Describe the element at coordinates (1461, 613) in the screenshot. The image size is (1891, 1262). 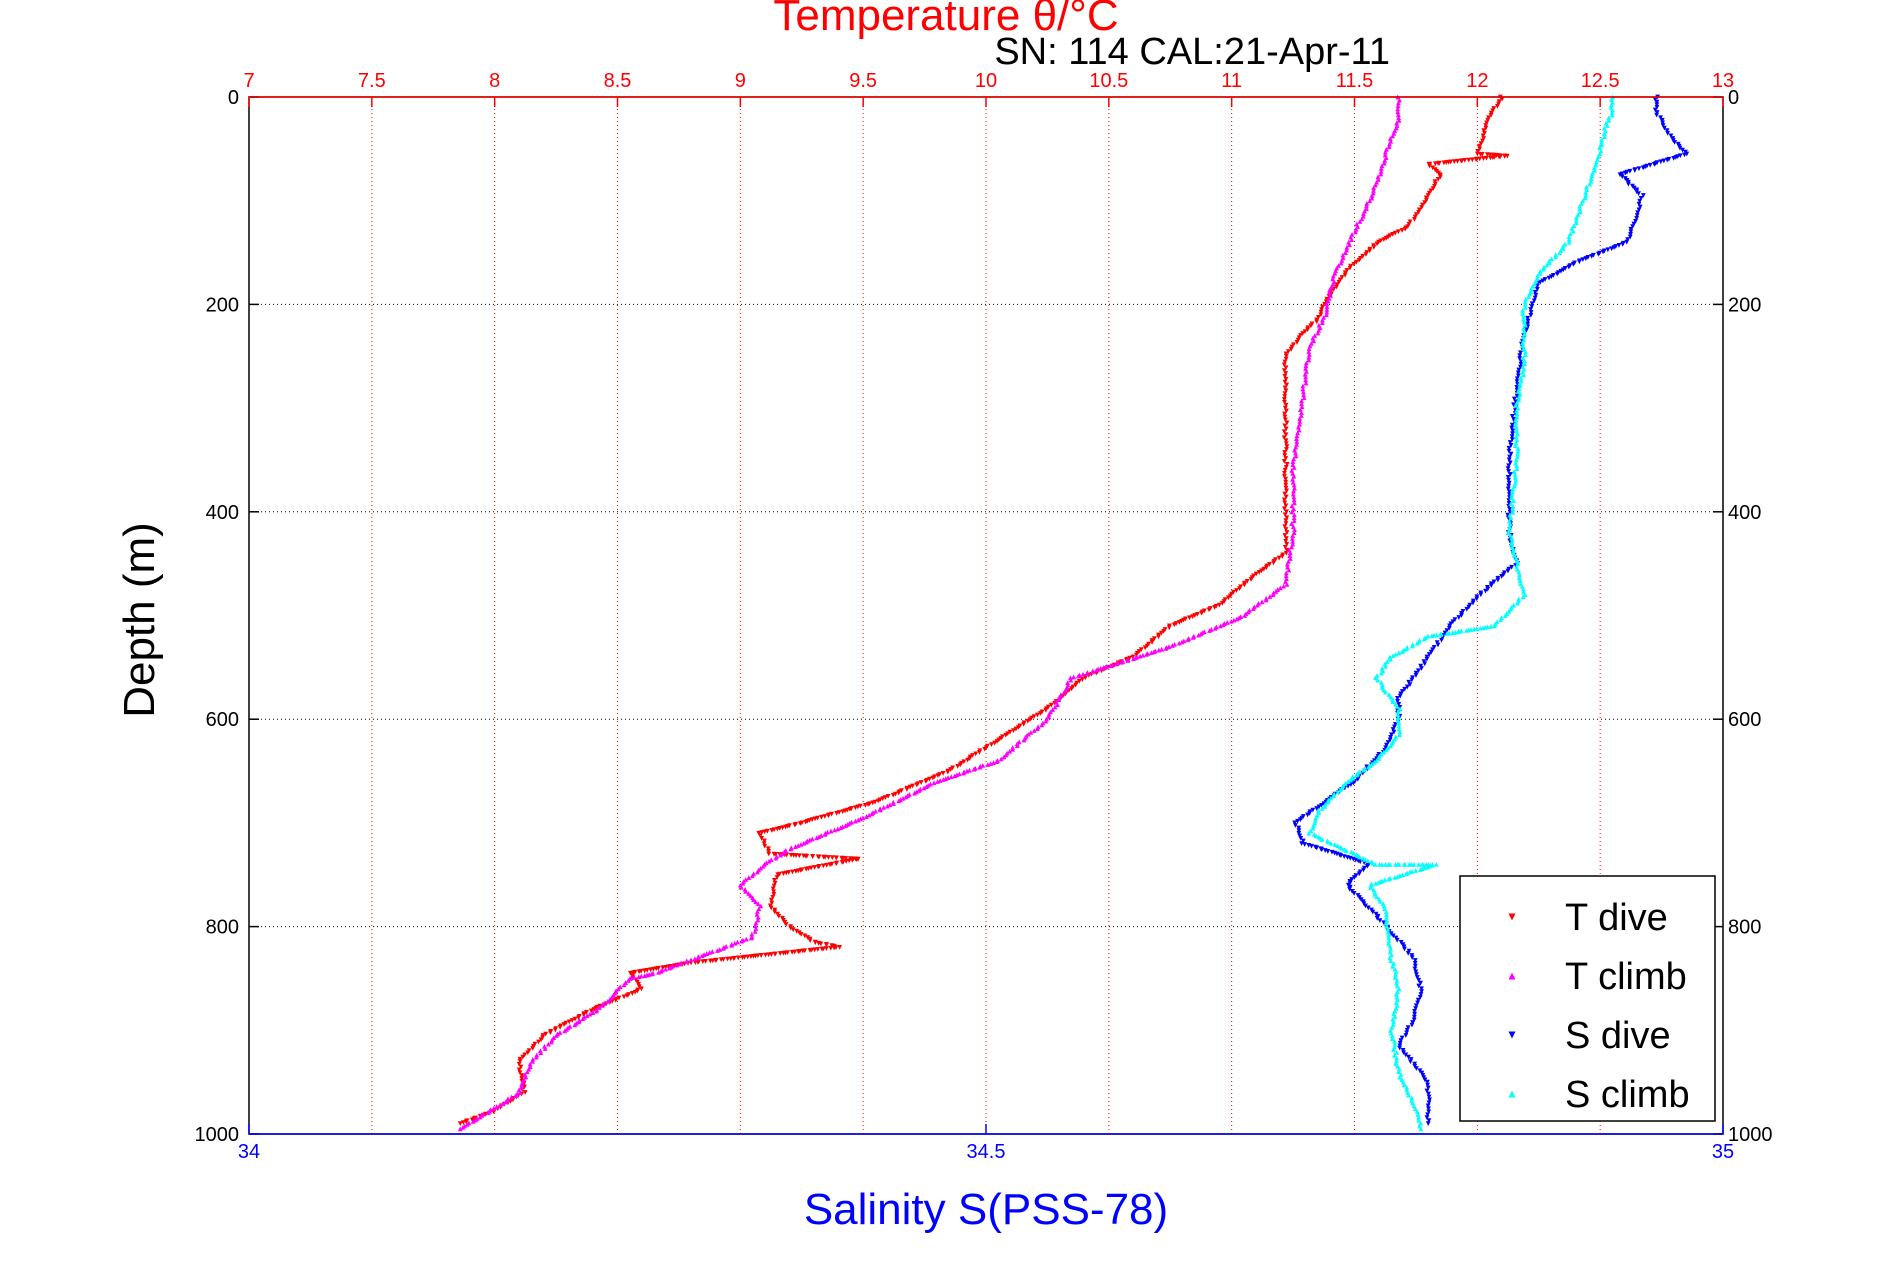
I see `series-s-climb` at that location.